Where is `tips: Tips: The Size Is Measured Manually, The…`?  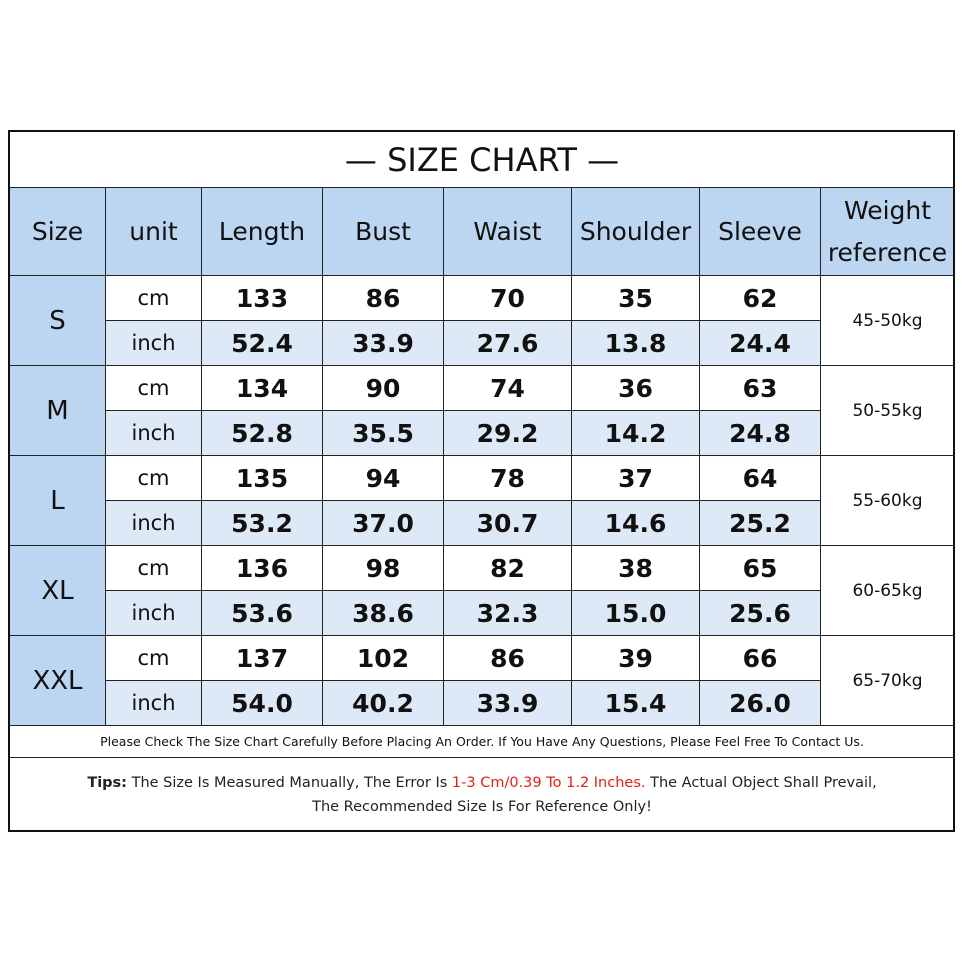
tips: Tips: The Size Is Measured Manually, The… is located at coordinates (482, 794).